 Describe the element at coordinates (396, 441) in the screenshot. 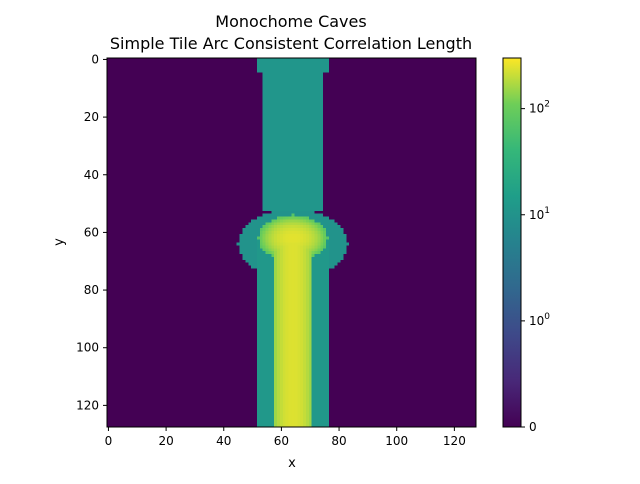

I see `x-tick-label: 100` at that location.